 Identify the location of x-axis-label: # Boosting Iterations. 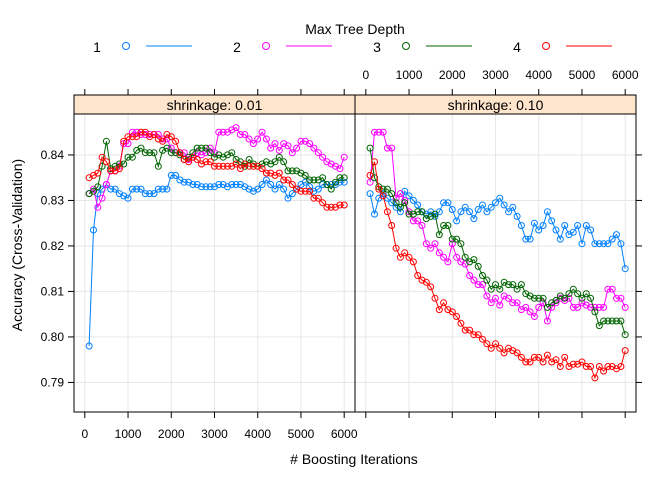
(354, 459).